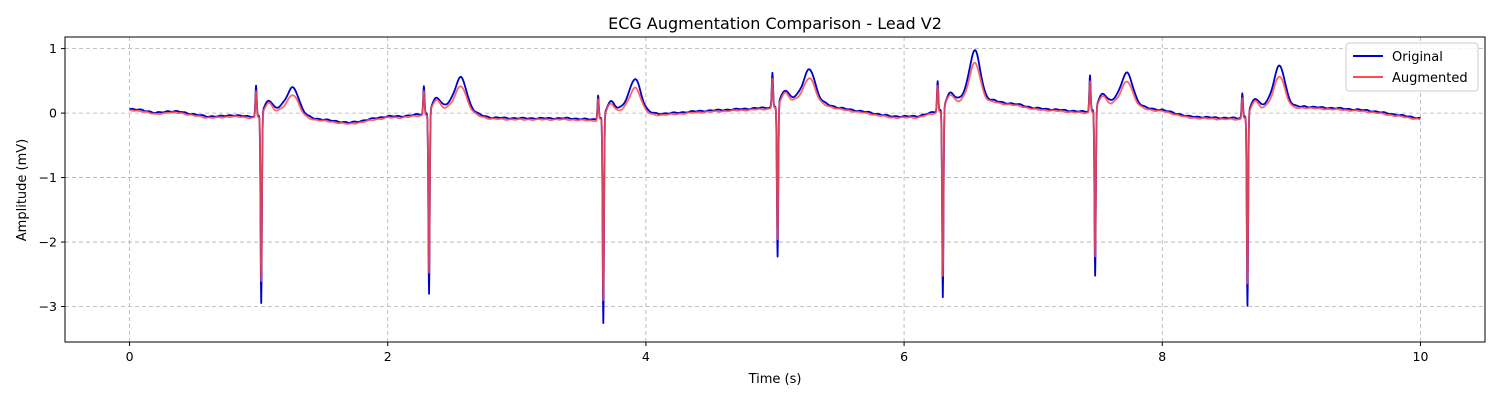 The width and height of the screenshot is (1500, 400). I want to click on legend: Original Augmented, so click(1412, 67).